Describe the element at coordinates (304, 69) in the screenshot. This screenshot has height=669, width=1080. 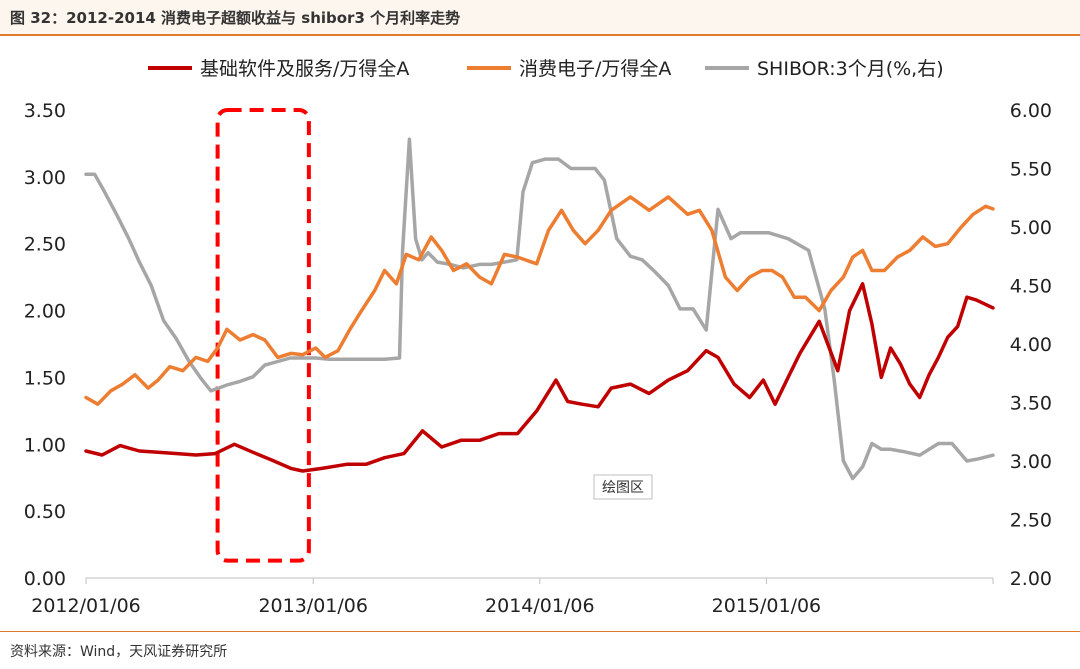
I see `legend-label-1: 基础软件及服务/万得全A` at that location.